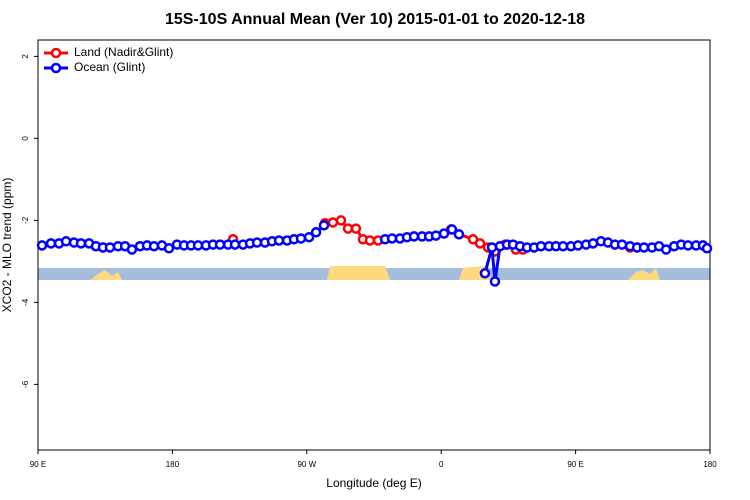 The width and height of the screenshot is (750, 500). What do you see at coordinates (123, 52) in the screenshot?
I see `legend-label: Land (Nadir&Glint)` at bounding box center [123, 52].